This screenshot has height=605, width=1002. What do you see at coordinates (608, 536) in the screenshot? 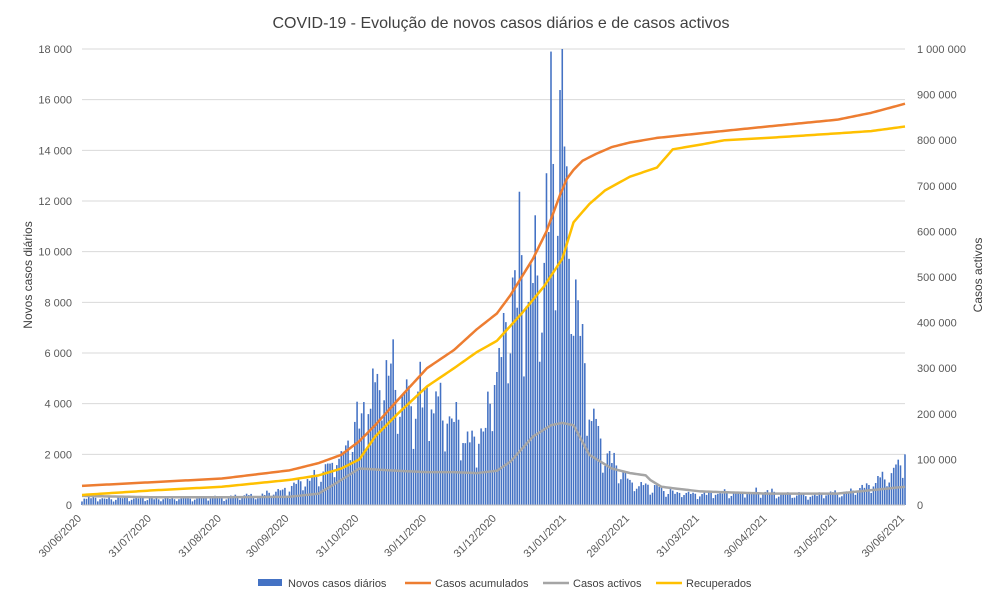
I see `x-tick-label: 28/02/2021` at bounding box center [608, 536].